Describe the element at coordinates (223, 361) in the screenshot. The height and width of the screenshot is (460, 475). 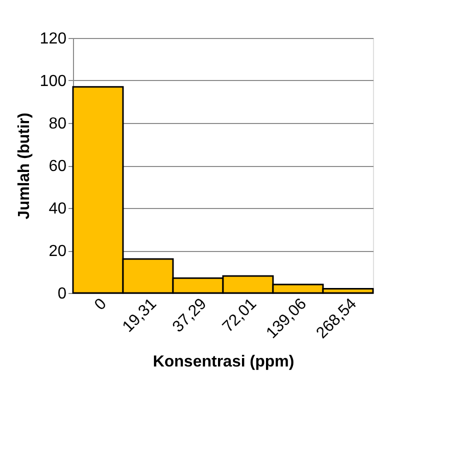
I see `x-axis-title: Konsentrasi (ppm)` at that location.